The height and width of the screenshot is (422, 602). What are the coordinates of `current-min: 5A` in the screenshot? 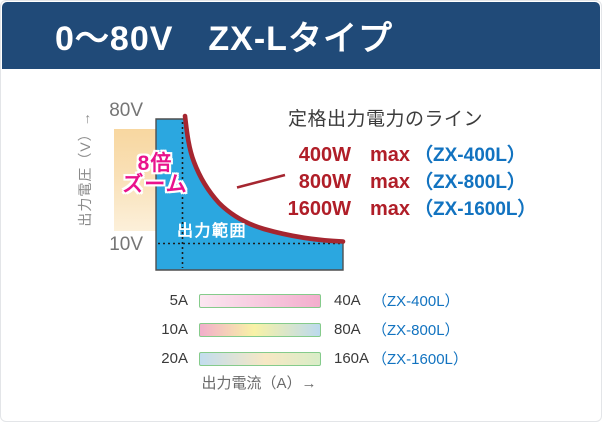 It's located at (178, 300).